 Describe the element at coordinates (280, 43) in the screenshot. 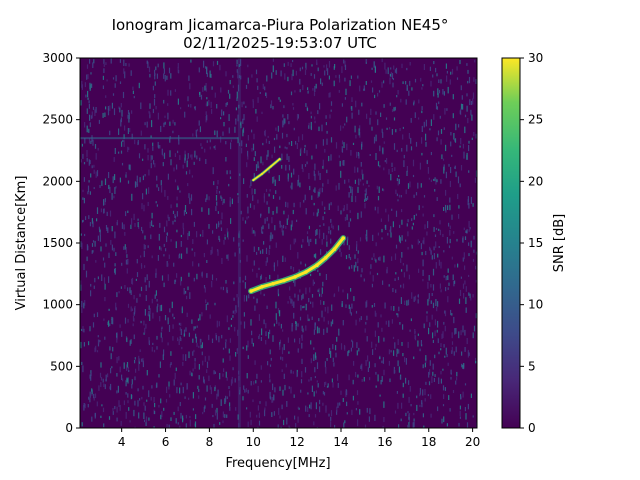

I see `chart-title-line2: 02/11/2025-19:53:07 UTC` at that location.